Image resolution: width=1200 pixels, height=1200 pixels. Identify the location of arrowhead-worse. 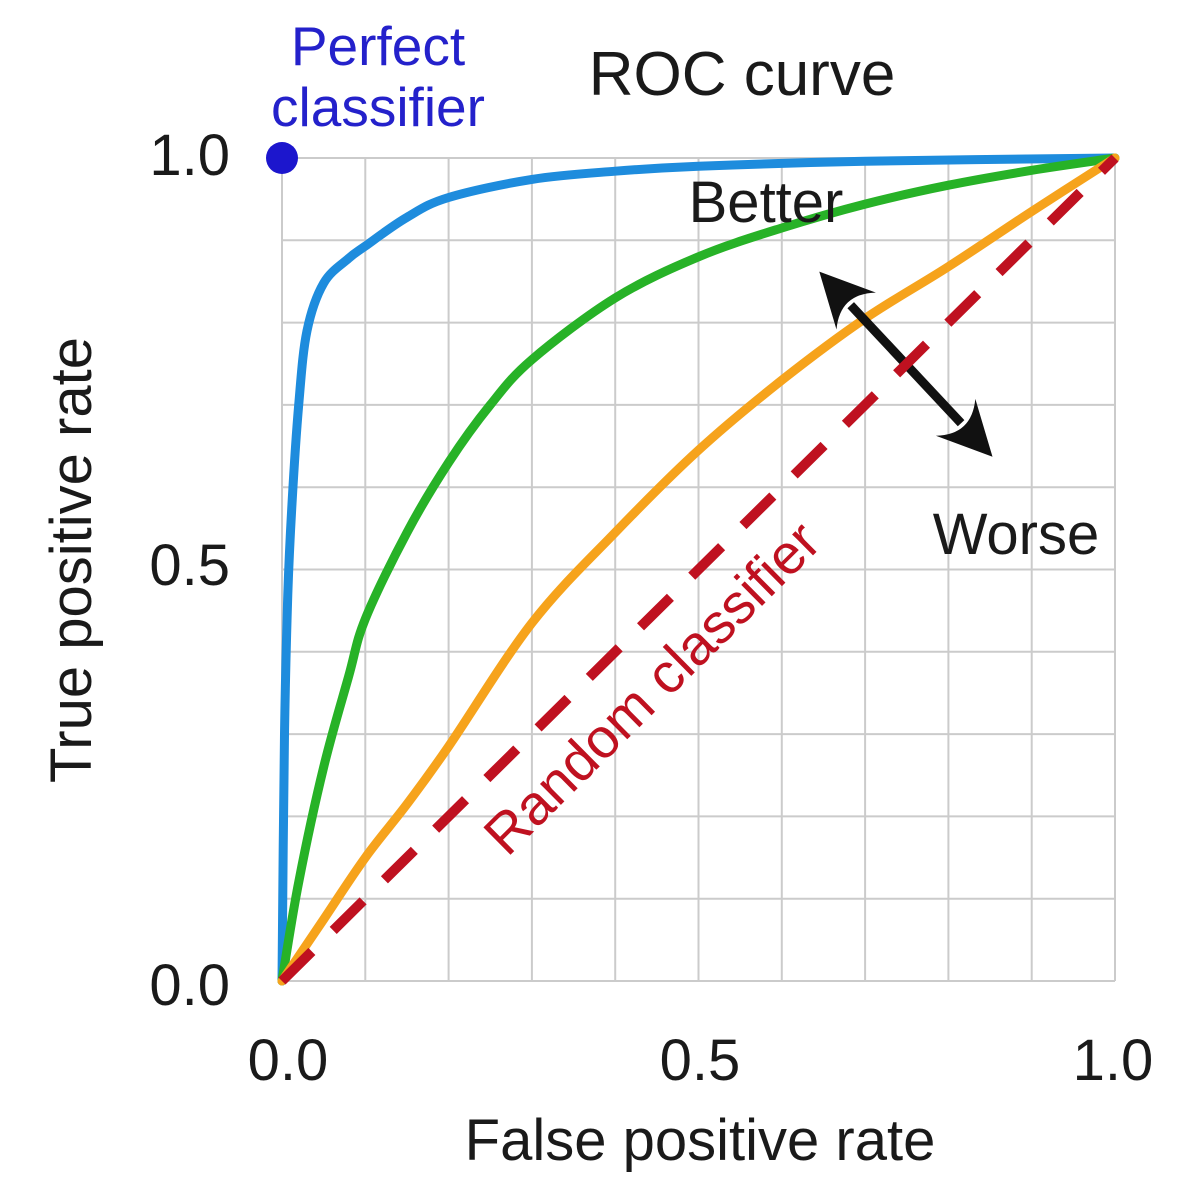
(964, 427).